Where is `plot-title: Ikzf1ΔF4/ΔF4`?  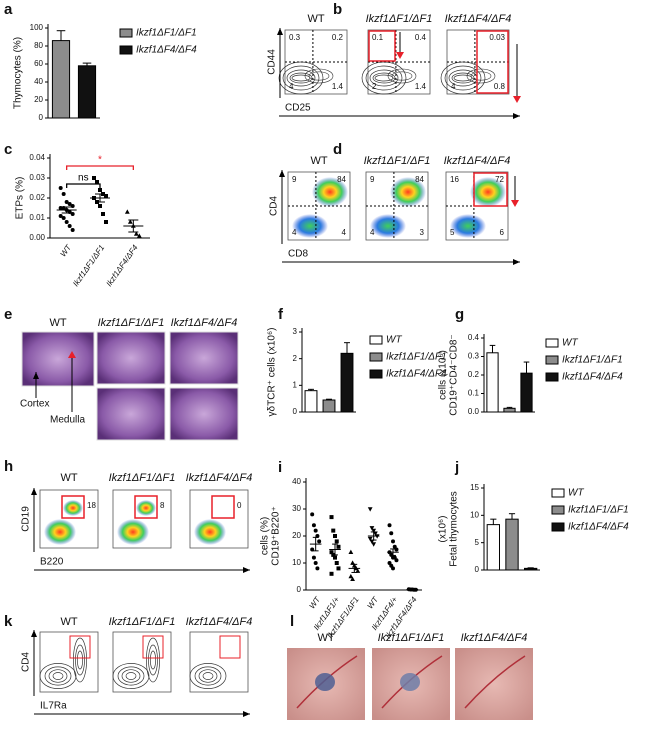
plot-title: Ikzf1ΔF4/ΔF4 is located at coordinates (478, 19).